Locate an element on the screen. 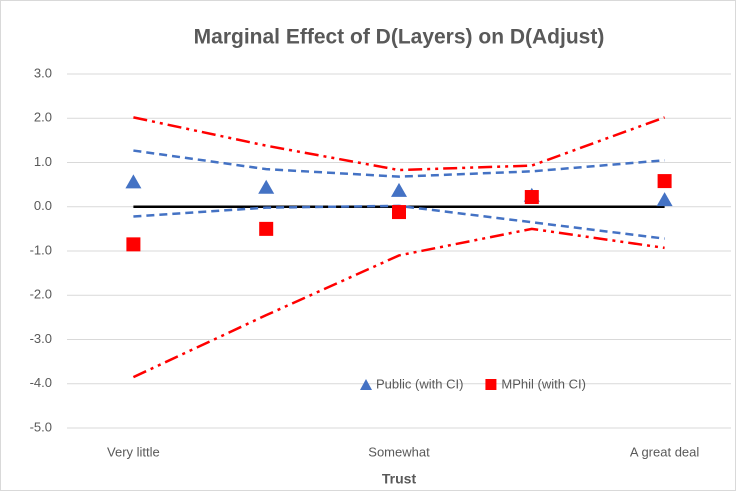 The height and width of the screenshot is (492, 737). y-tick-label: 3.0 is located at coordinates (43, 72).